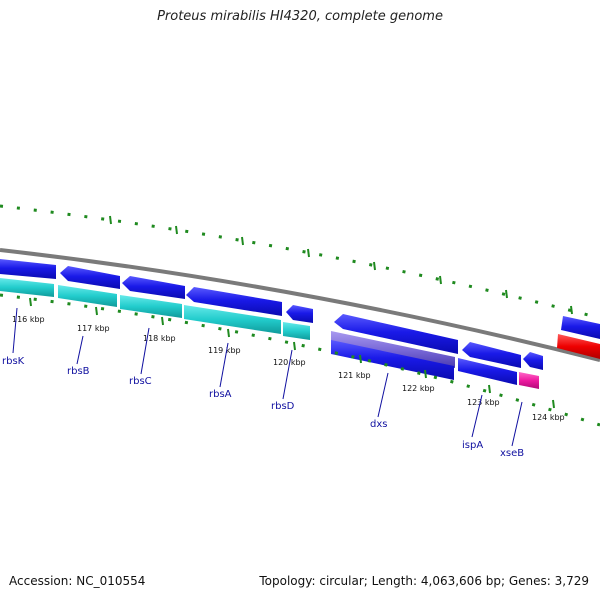 The width and height of the screenshot is (600, 600). I want to click on gene-feature-rbsA, so click(234, 301).